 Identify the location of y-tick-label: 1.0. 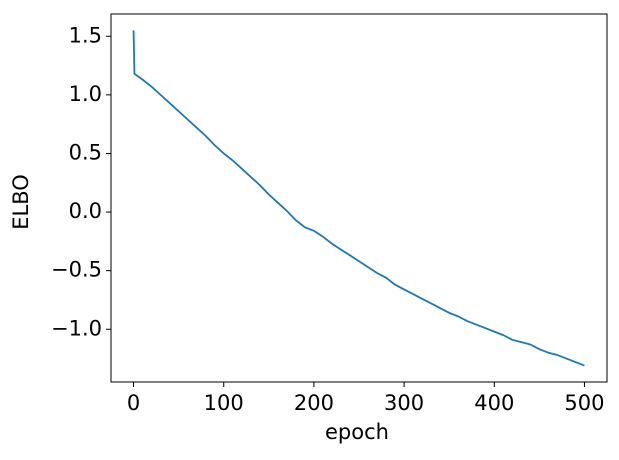
(85, 94).